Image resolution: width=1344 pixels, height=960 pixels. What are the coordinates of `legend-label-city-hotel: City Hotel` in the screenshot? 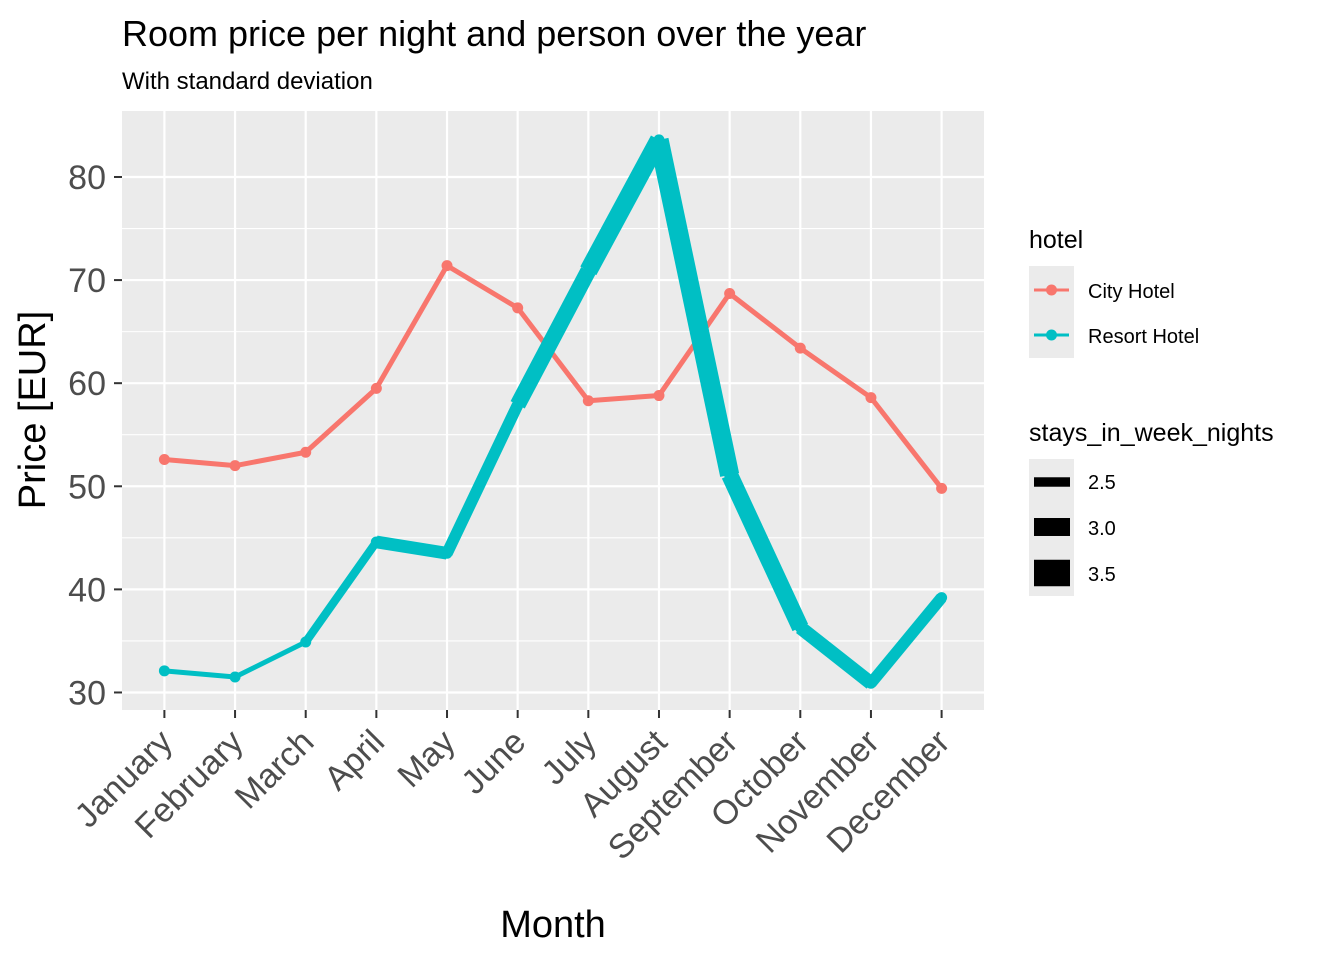 It's located at (1131, 292).